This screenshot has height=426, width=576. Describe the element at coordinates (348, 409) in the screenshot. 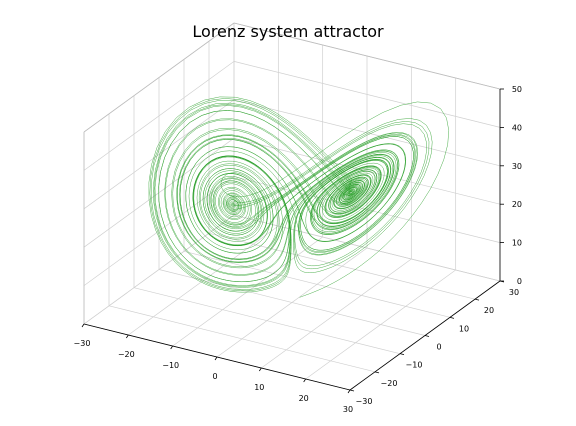

I see `x-tick-label: 30` at that location.